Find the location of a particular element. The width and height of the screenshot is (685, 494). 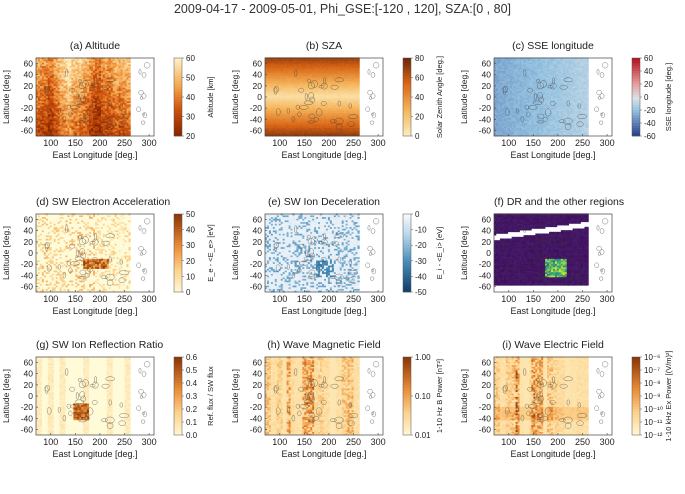

colorbar-tick-label: 0 is located at coordinates (417, 136).